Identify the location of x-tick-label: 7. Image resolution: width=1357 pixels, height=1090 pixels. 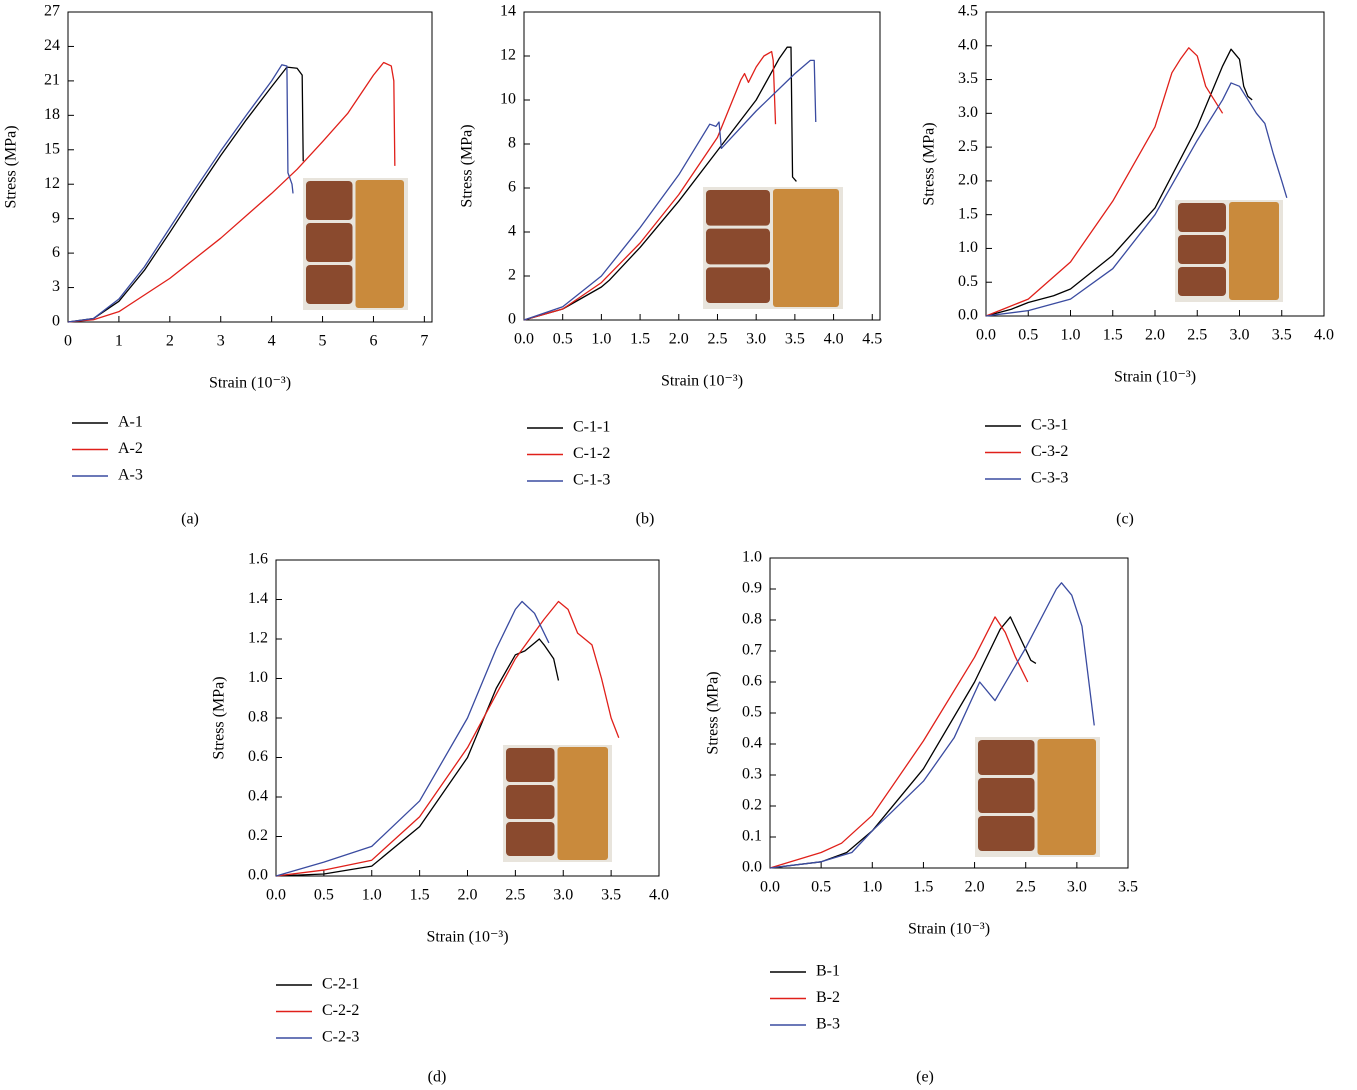
(424, 341).